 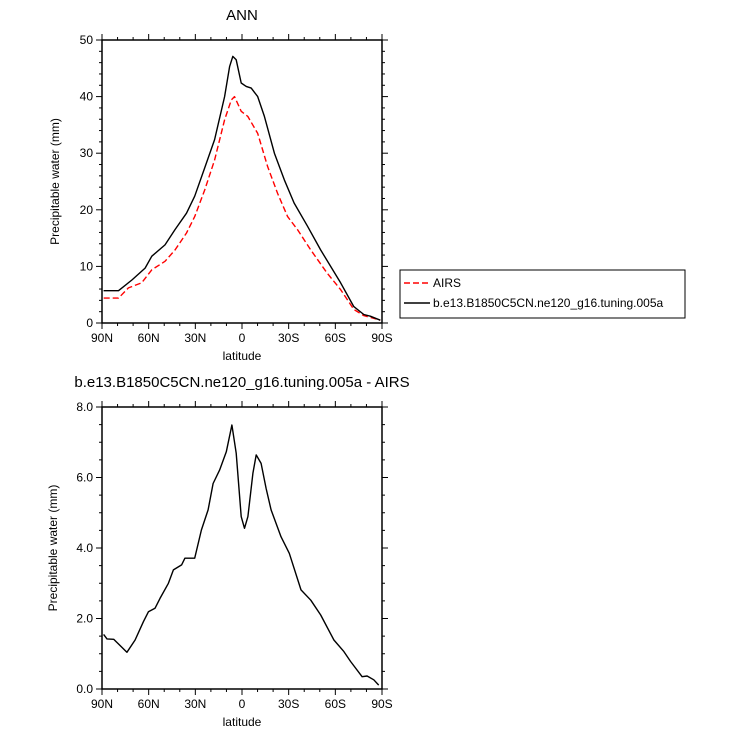 What do you see at coordinates (542, 294) in the screenshot?
I see `legend-box` at bounding box center [542, 294].